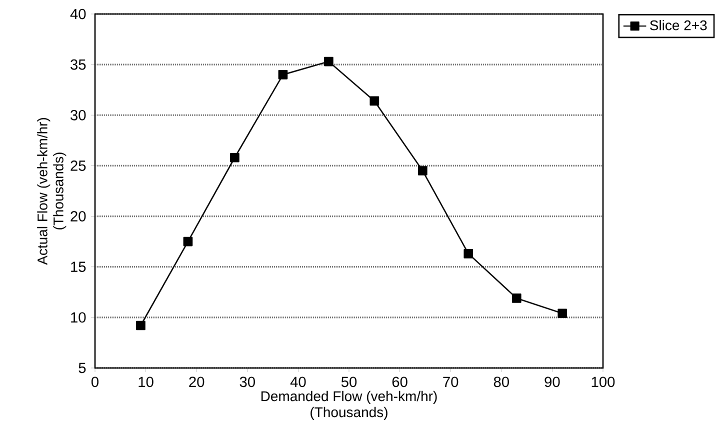 The image size is (715, 445). What do you see at coordinates (82, 368) in the screenshot?
I see `y-tick-label: 5` at bounding box center [82, 368].